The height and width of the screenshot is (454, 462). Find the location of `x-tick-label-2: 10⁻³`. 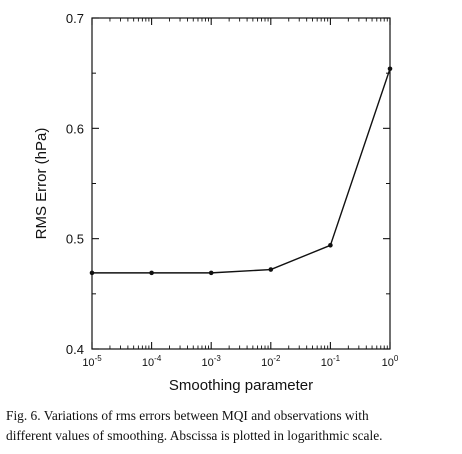

x-tick-label-2: 10⁻³ is located at coordinates (212, 361).